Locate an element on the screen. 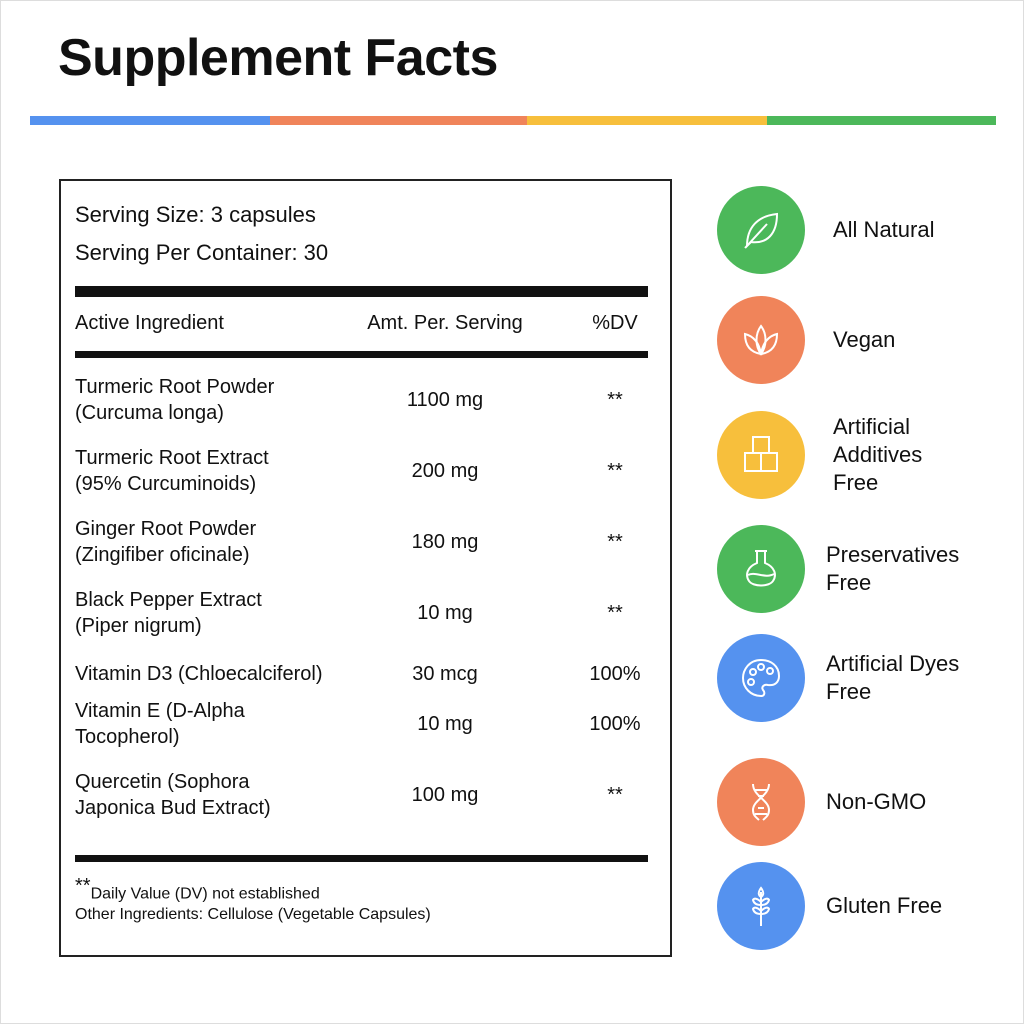 Image resolution: width=1024 pixels, height=1024 pixels. badge: Vegan is located at coordinates (867, 340).